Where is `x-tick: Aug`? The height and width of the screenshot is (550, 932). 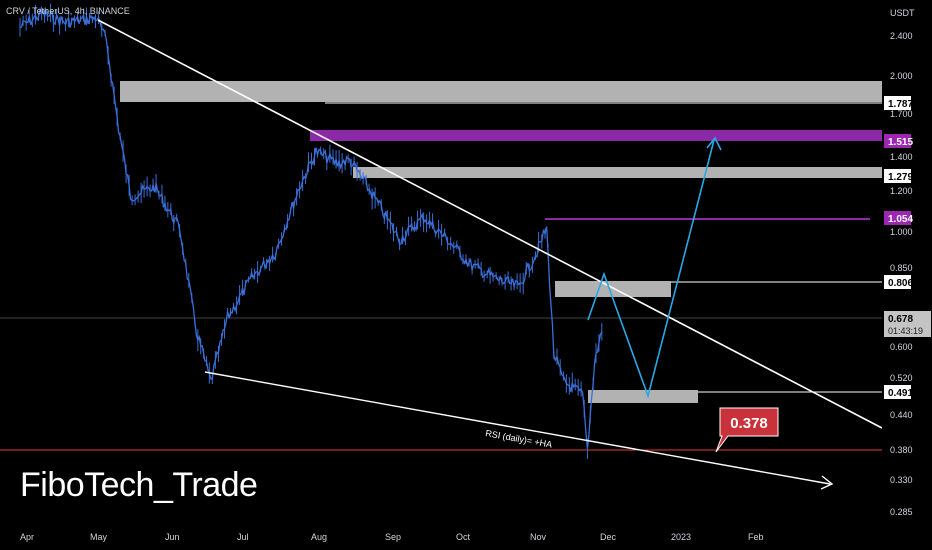
x-tick: Aug is located at coordinates (319, 537).